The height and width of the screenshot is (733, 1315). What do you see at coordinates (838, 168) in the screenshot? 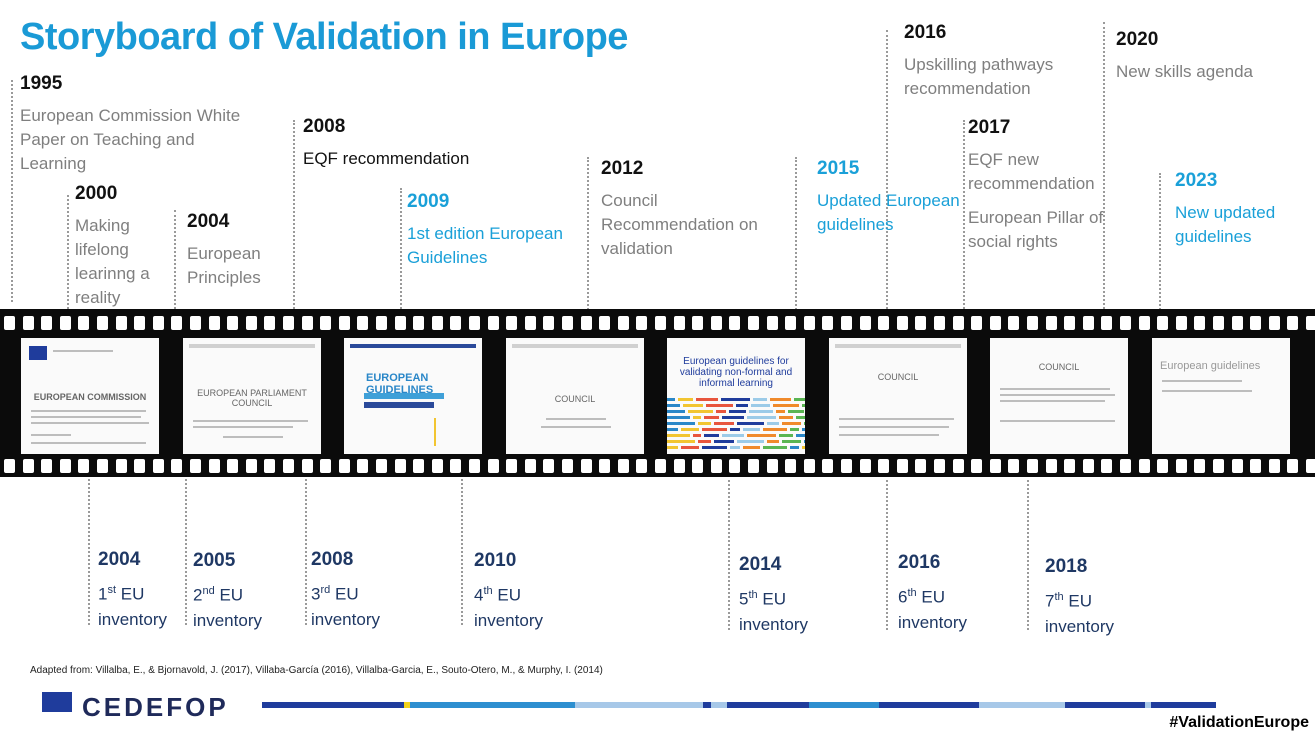
I see `event-year: 2015` at bounding box center [838, 168].